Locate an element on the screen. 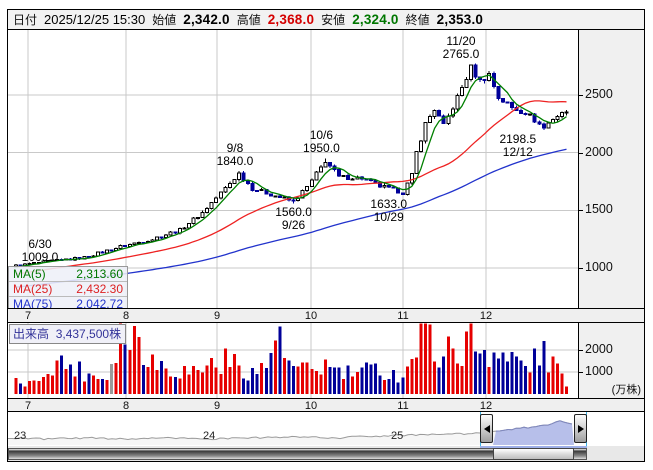 The image size is (653, 470). volume-label-box: 出来高 3,437,500株 is located at coordinates (68, 334).